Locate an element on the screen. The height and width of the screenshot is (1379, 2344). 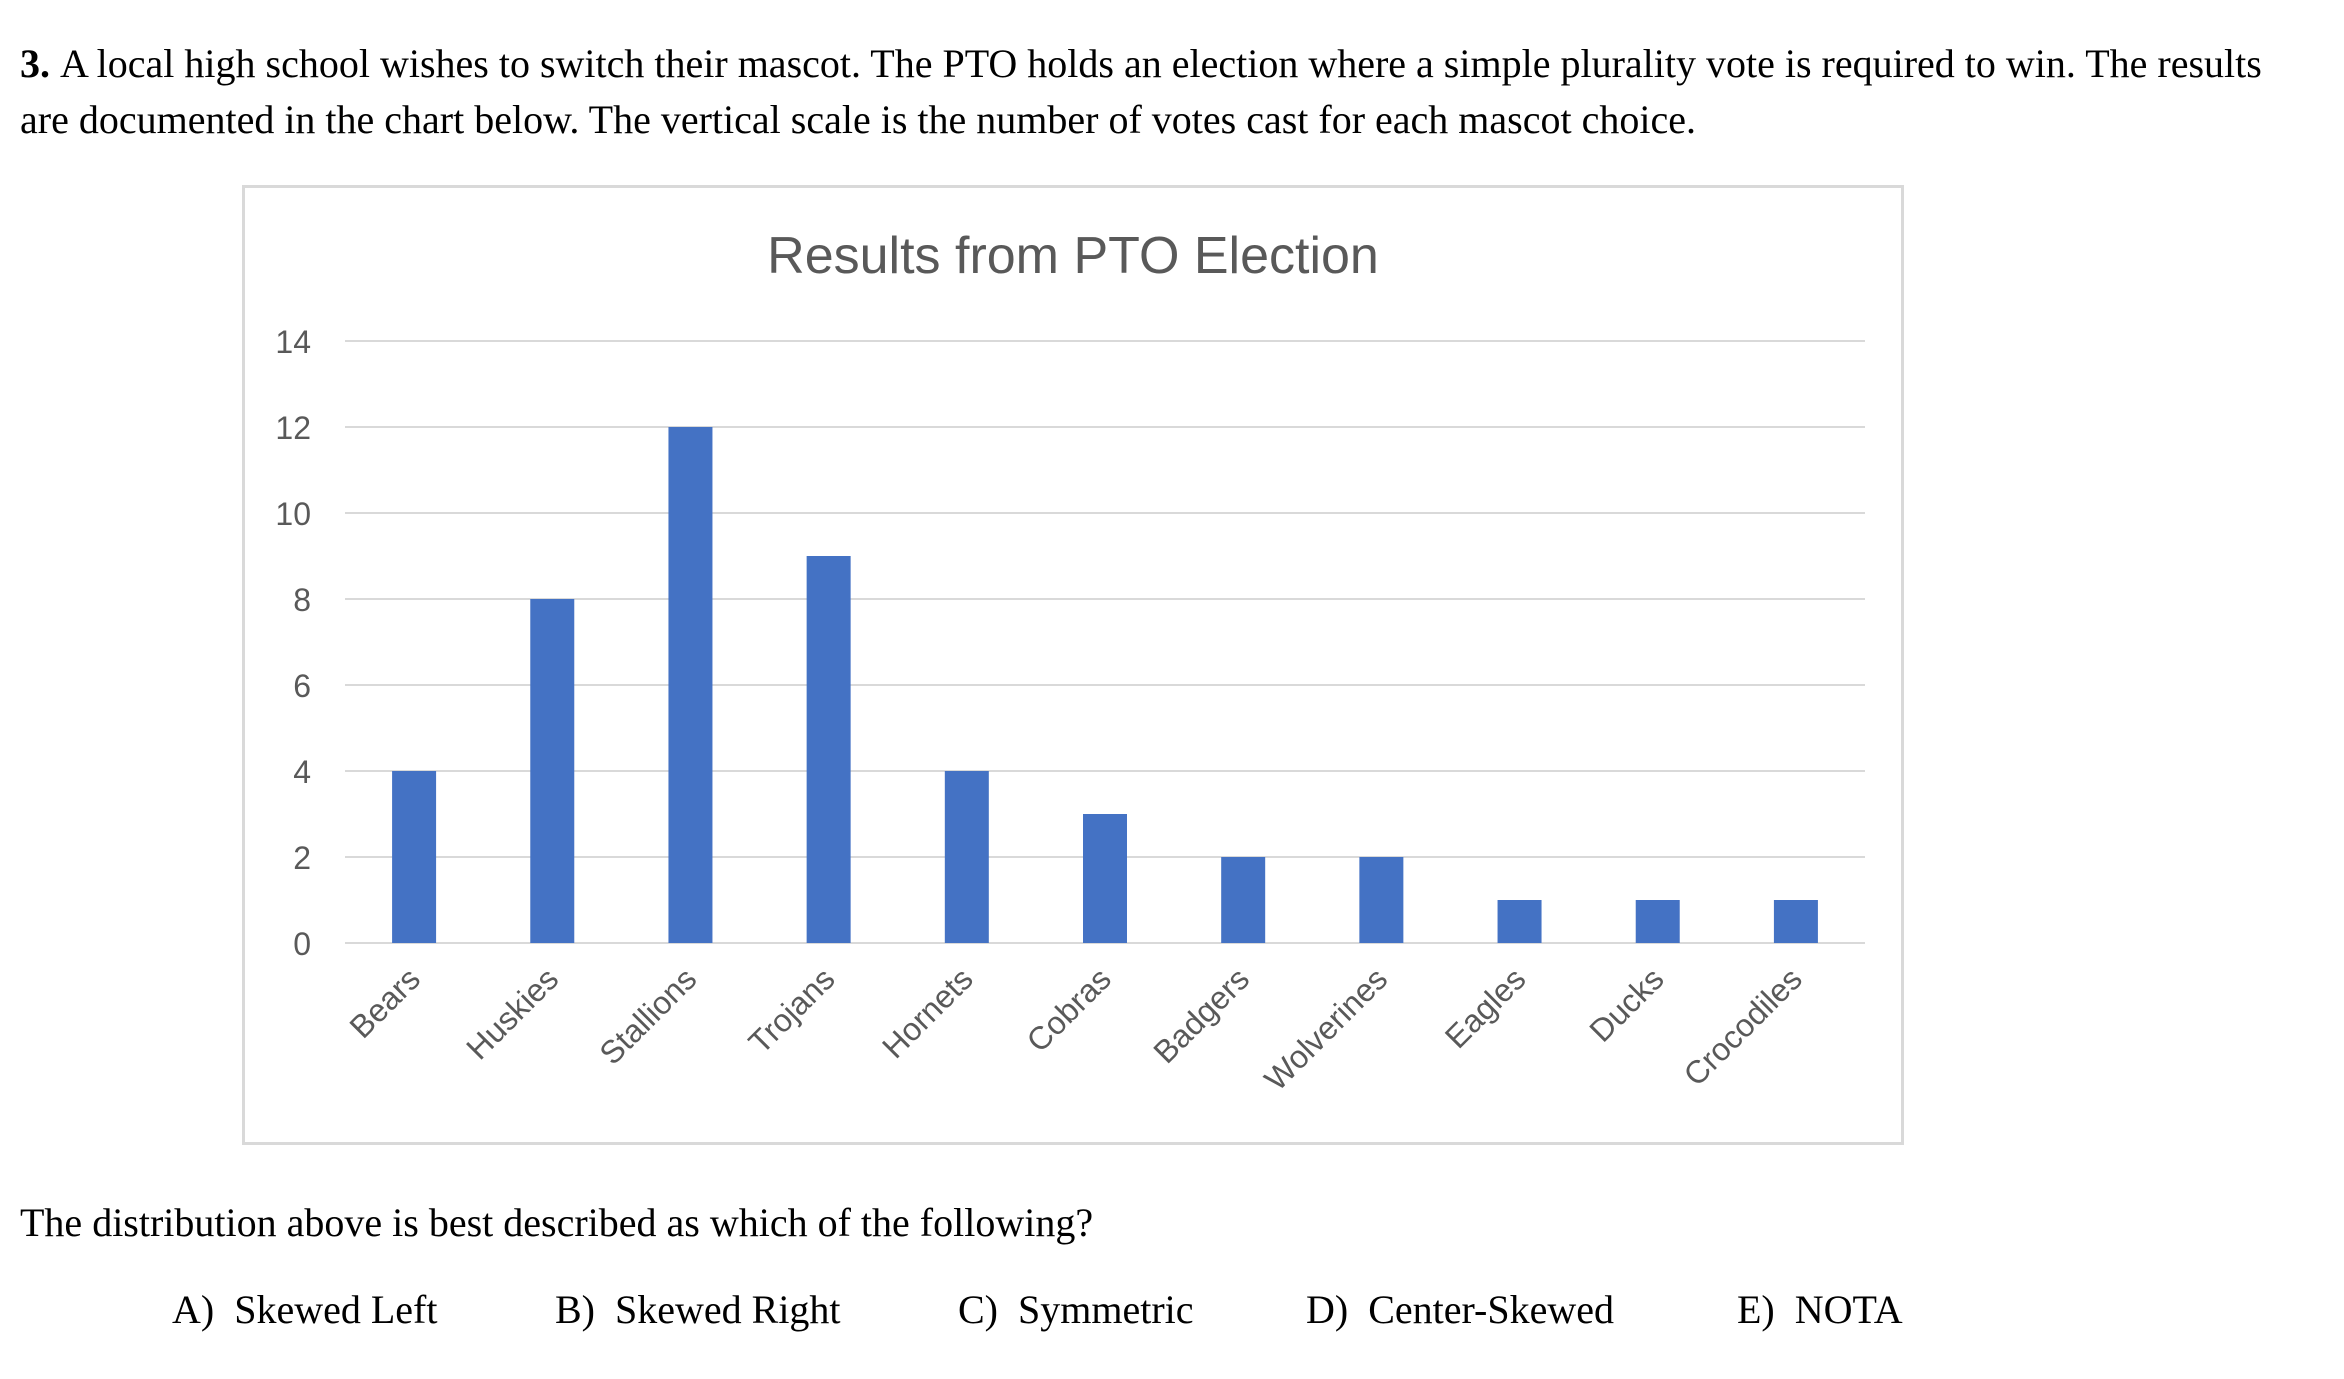
x-tick-label: Eagles is located at coordinates (1485, 1007).